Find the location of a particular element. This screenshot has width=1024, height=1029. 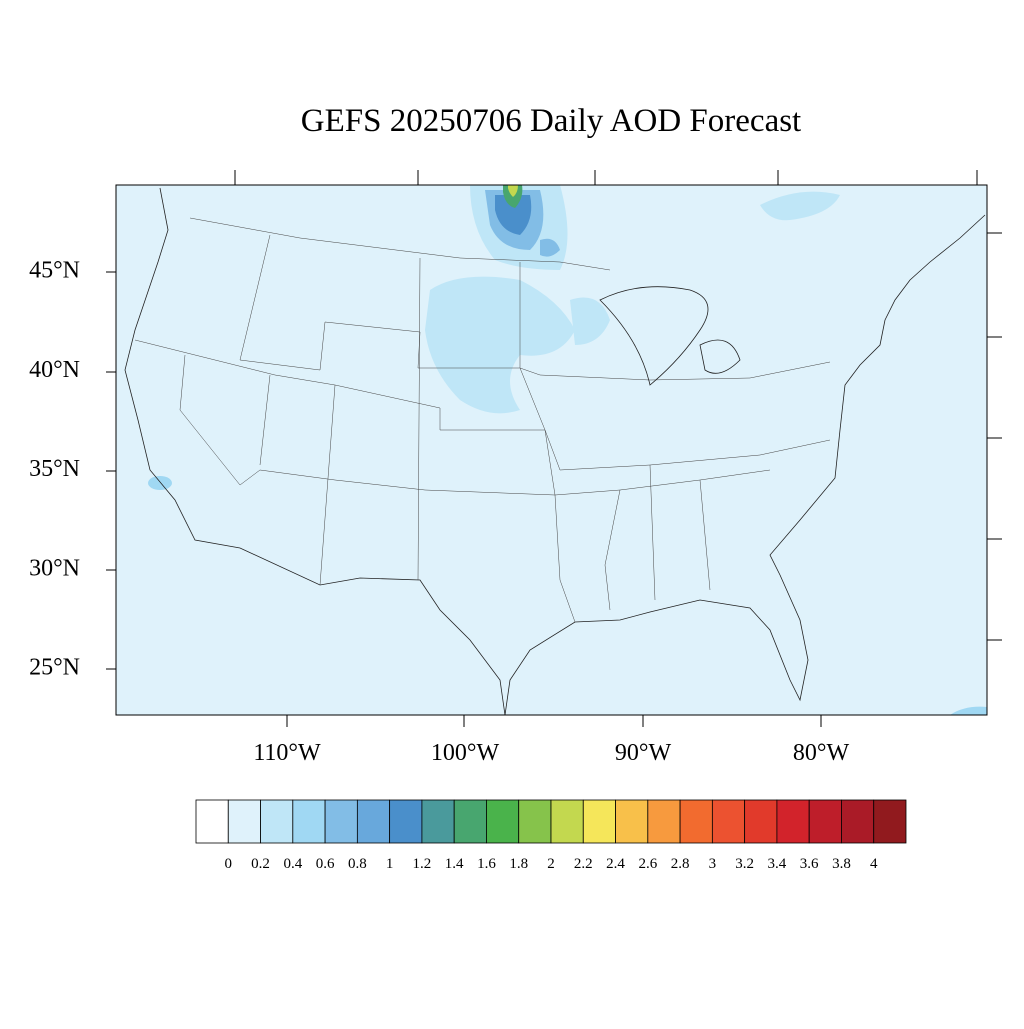

lat-label: 40°N is located at coordinates (54, 370).